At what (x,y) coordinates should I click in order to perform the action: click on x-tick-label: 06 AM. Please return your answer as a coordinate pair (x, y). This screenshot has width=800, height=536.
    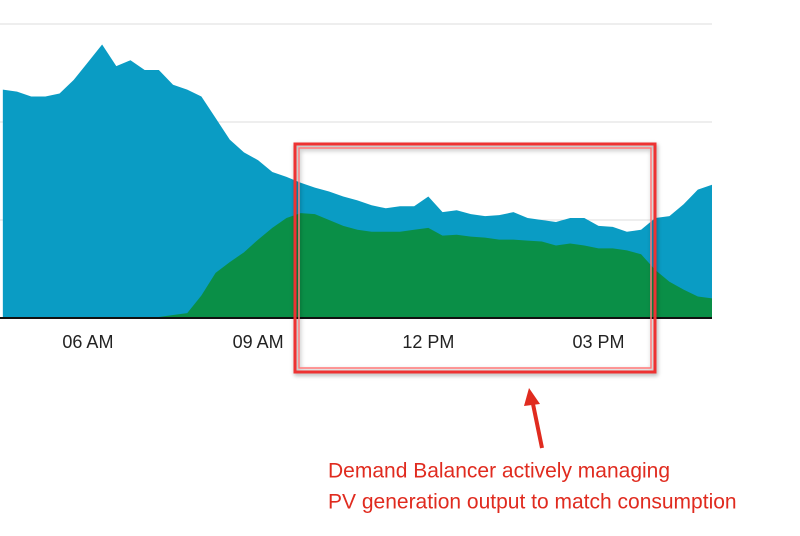
    Looking at the image, I should click on (87, 342).